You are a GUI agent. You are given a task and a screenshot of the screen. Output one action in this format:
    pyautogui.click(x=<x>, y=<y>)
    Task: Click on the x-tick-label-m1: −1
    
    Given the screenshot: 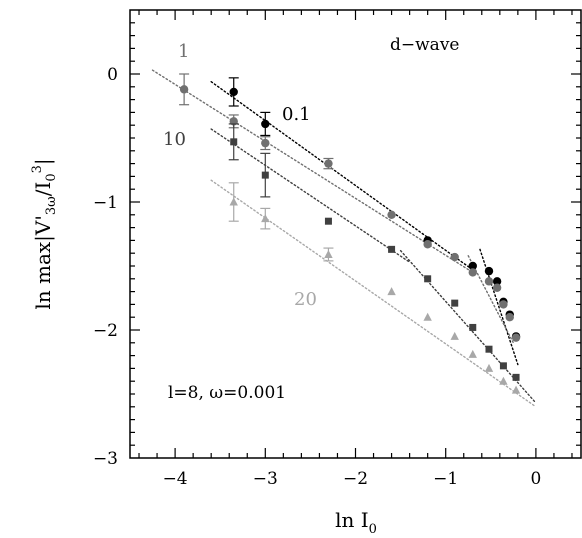 What is the action you would take?
    pyautogui.click(x=445, y=479)
    